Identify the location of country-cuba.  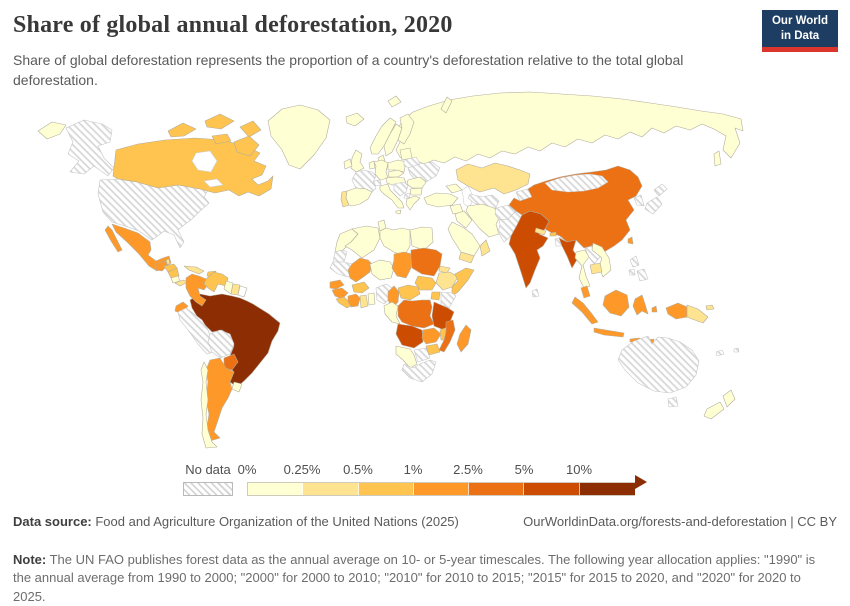
(194, 270).